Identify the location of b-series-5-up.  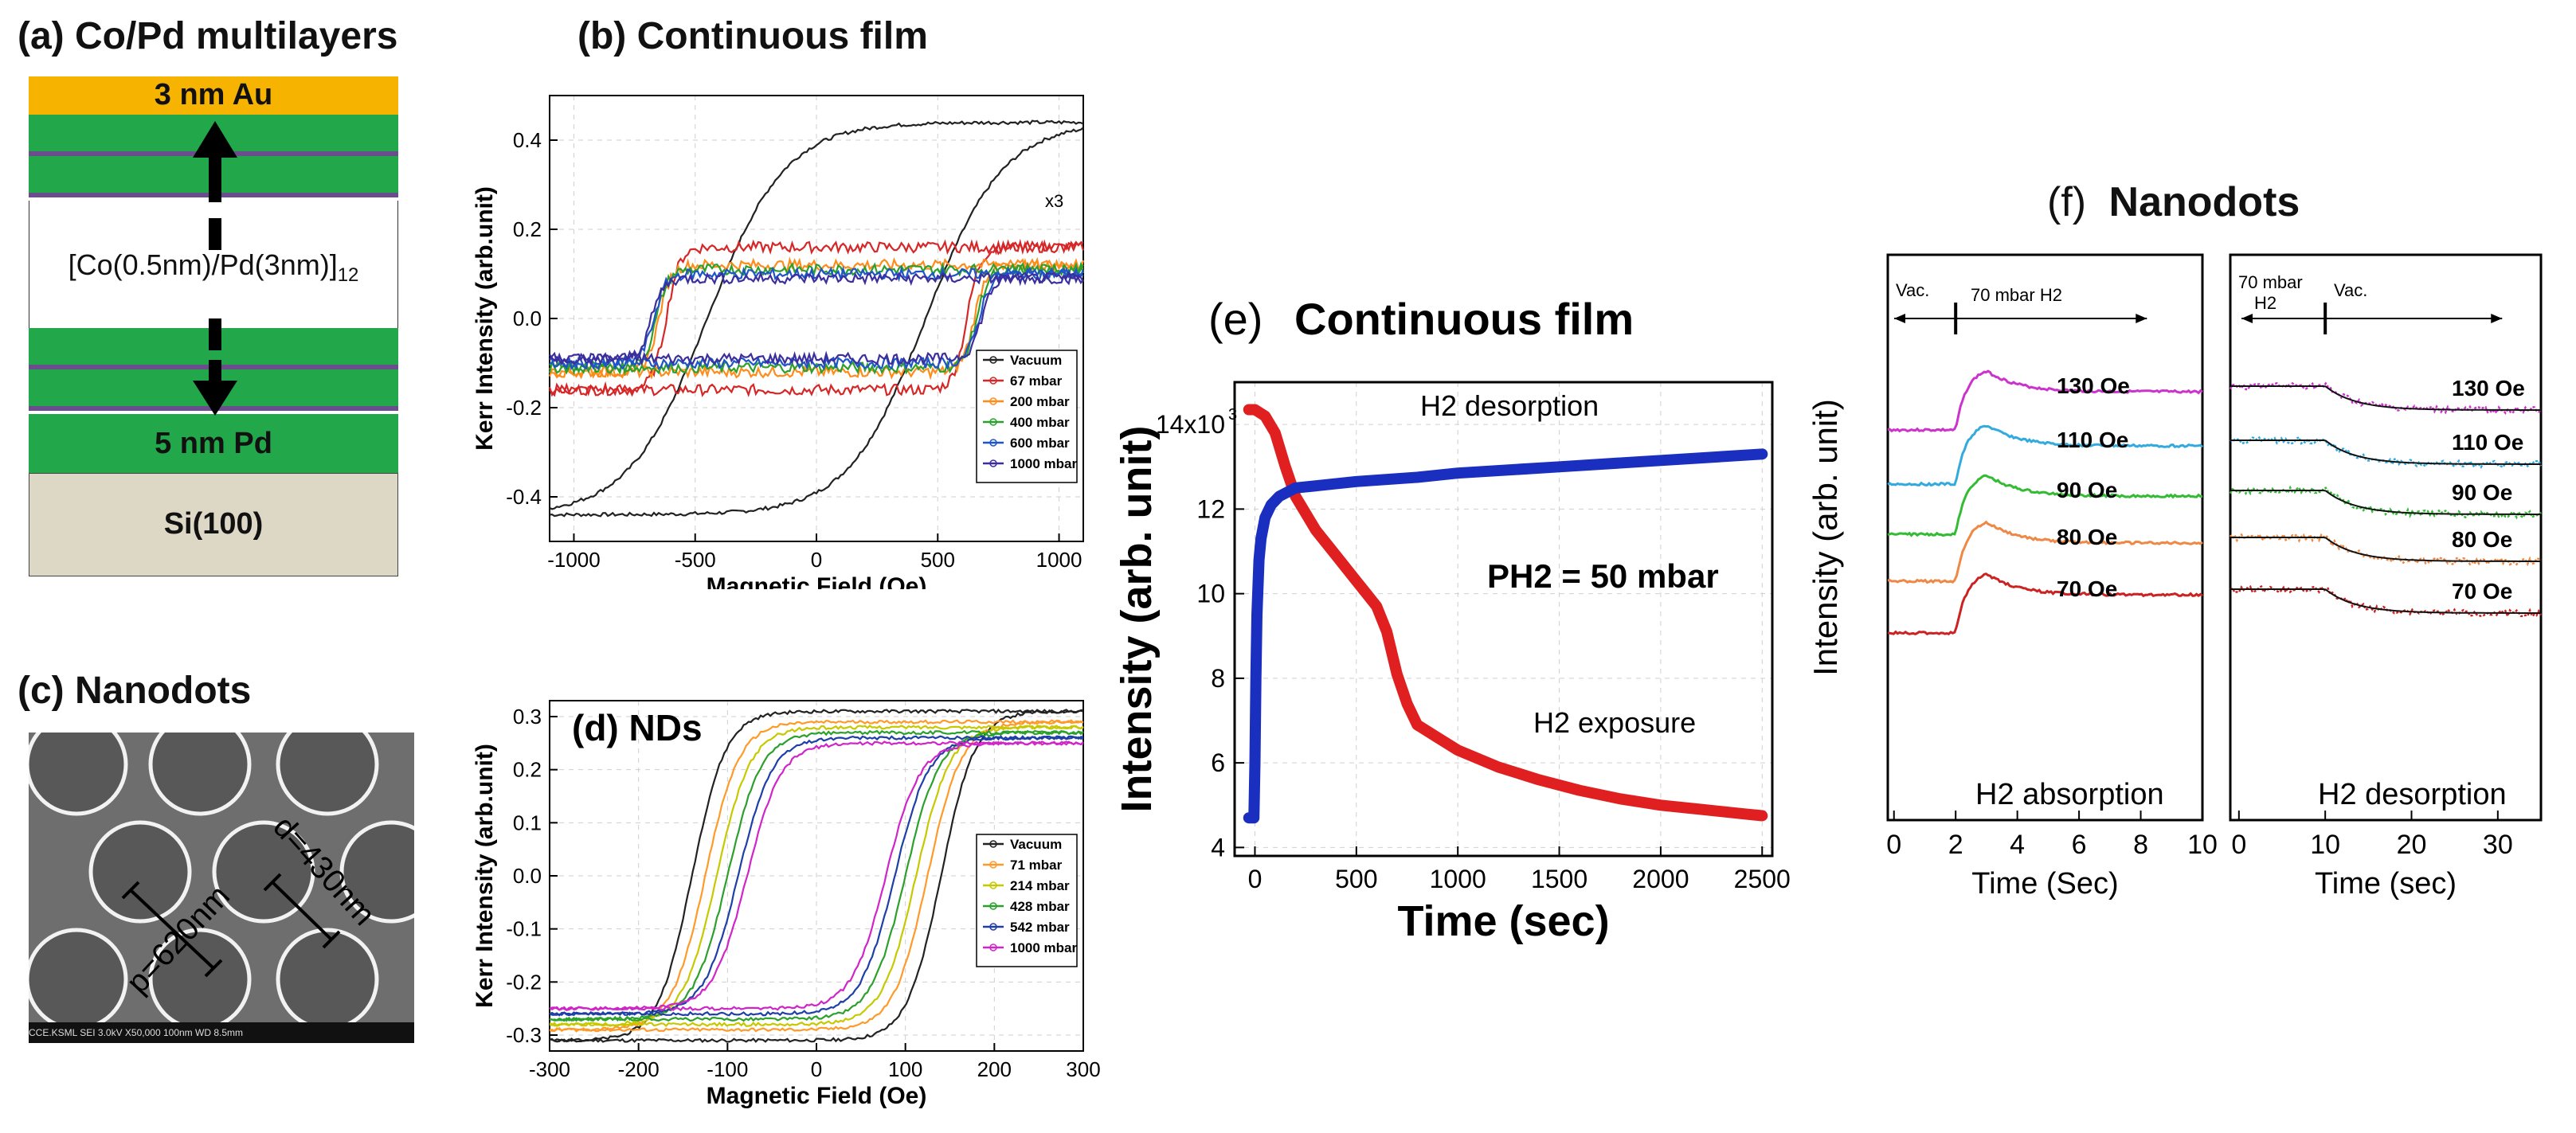
(816, 319).